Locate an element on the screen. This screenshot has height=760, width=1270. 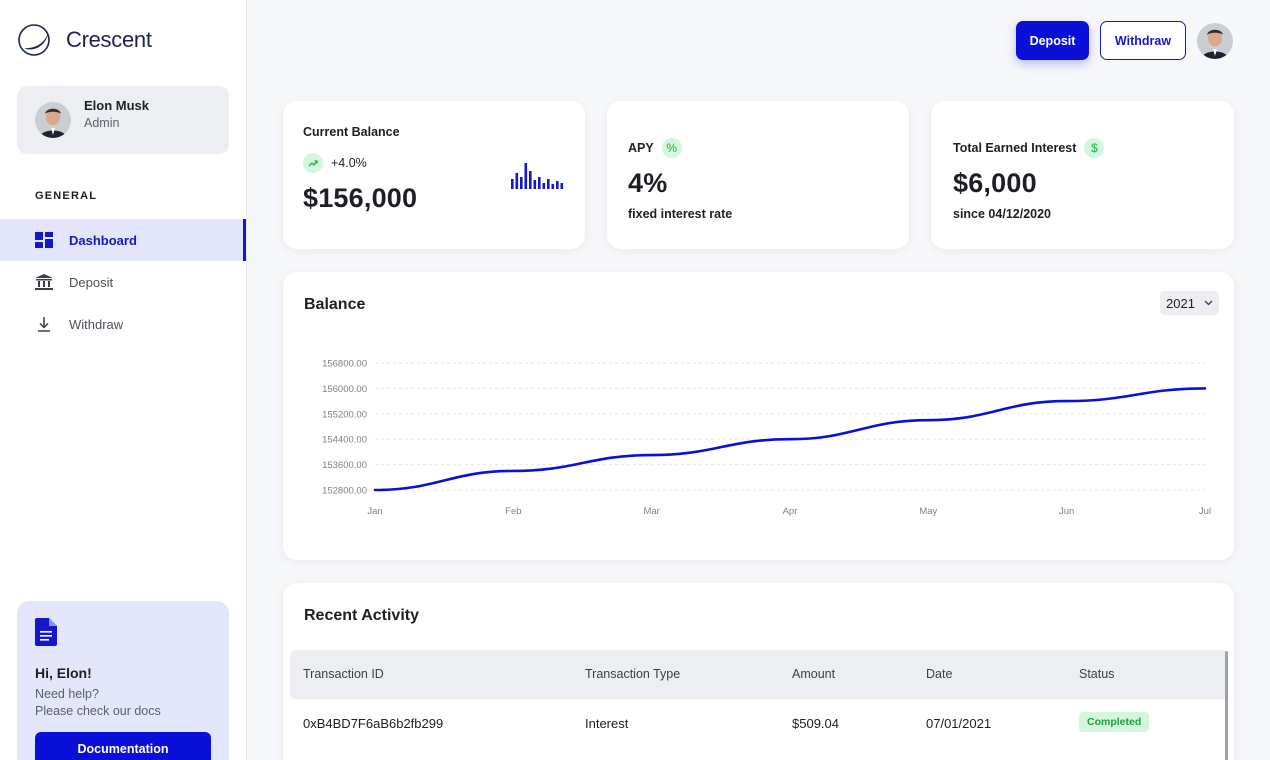
profile-role: Admin is located at coordinates (102, 123).